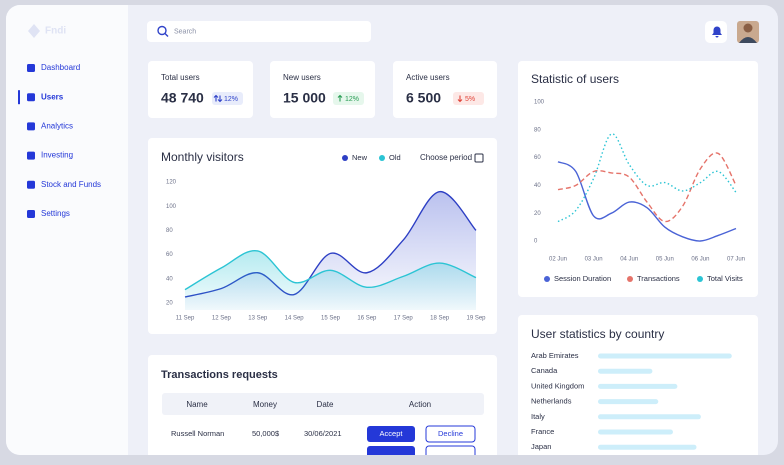  I want to click on x-tick-label: 19 Sep, so click(476, 319).